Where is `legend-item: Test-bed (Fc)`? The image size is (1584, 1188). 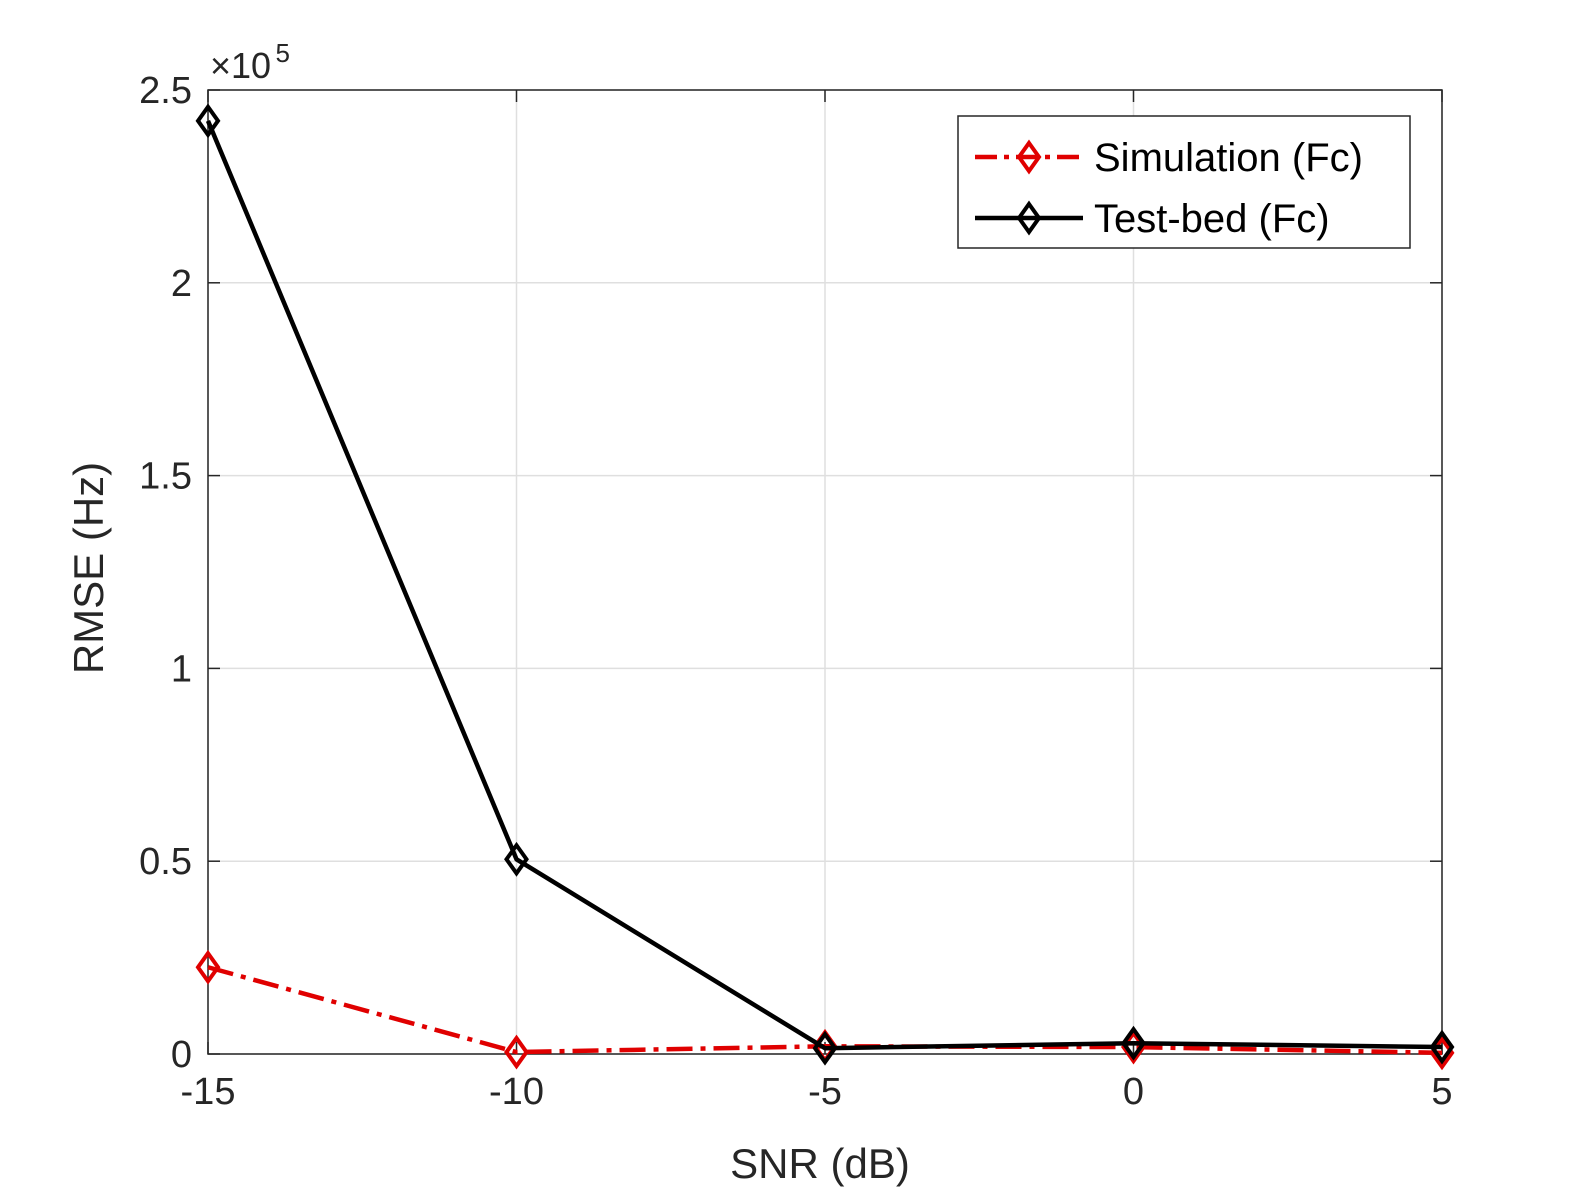
legend-item: Test-bed (Fc) is located at coordinates (1152, 219).